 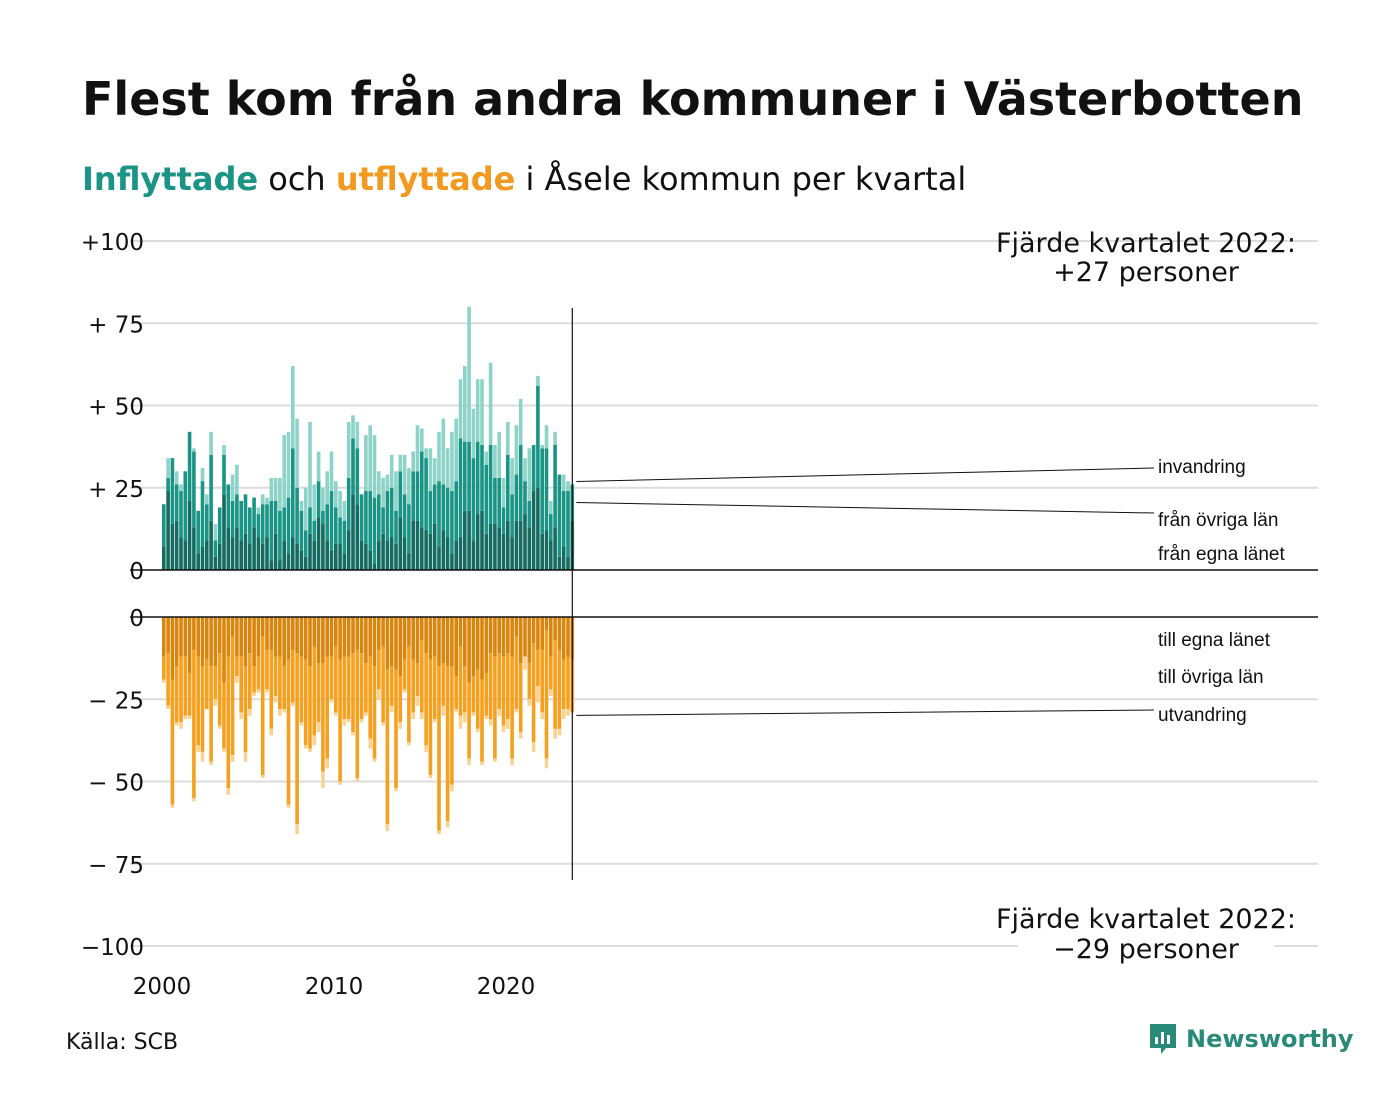 I want to click on annotation-bottom-line2: −29 personer, so click(x=1146, y=949).